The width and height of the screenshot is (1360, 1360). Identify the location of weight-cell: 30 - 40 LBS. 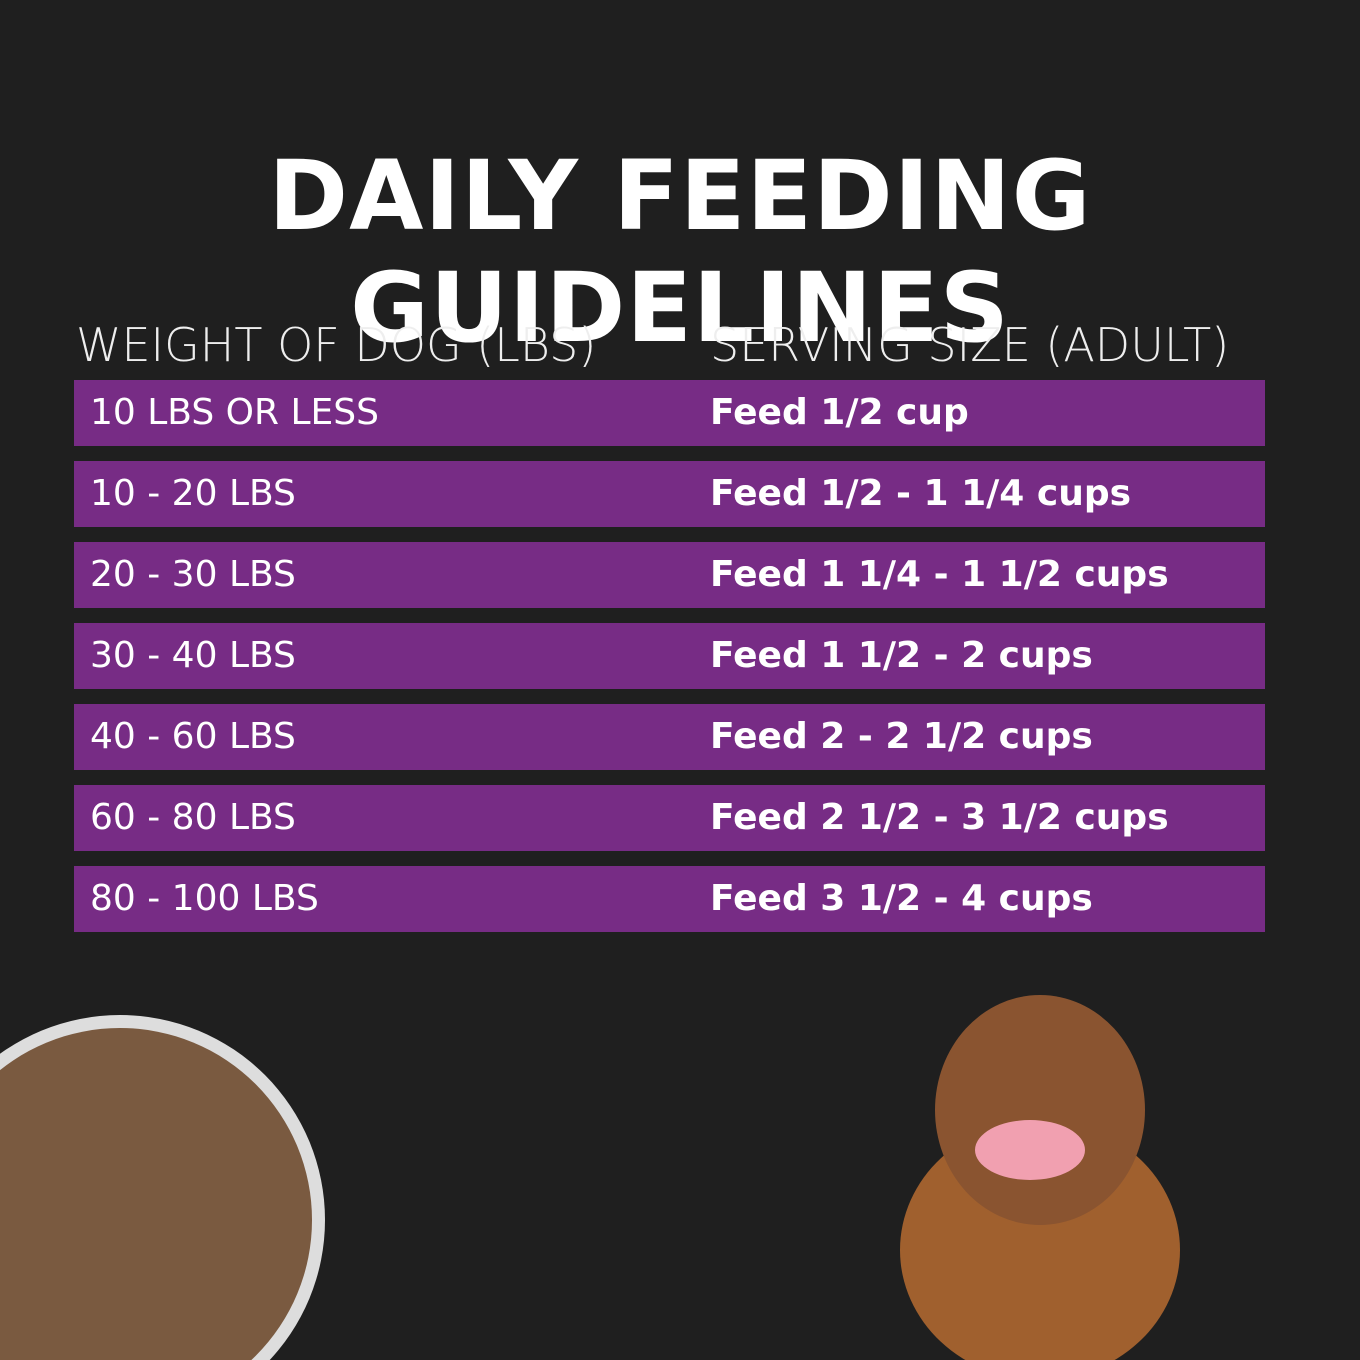
(193, 655).